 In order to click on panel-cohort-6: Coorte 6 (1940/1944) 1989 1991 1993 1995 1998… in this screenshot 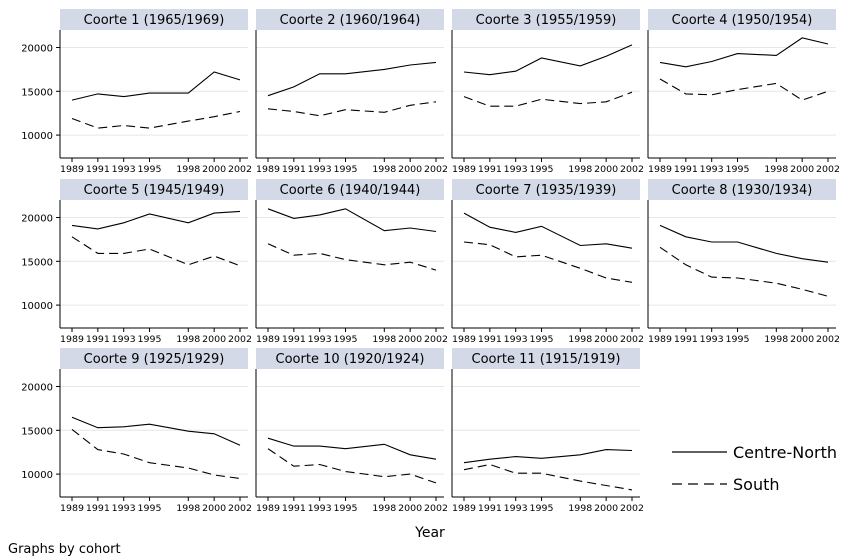, I will do `click(351, 262)`.